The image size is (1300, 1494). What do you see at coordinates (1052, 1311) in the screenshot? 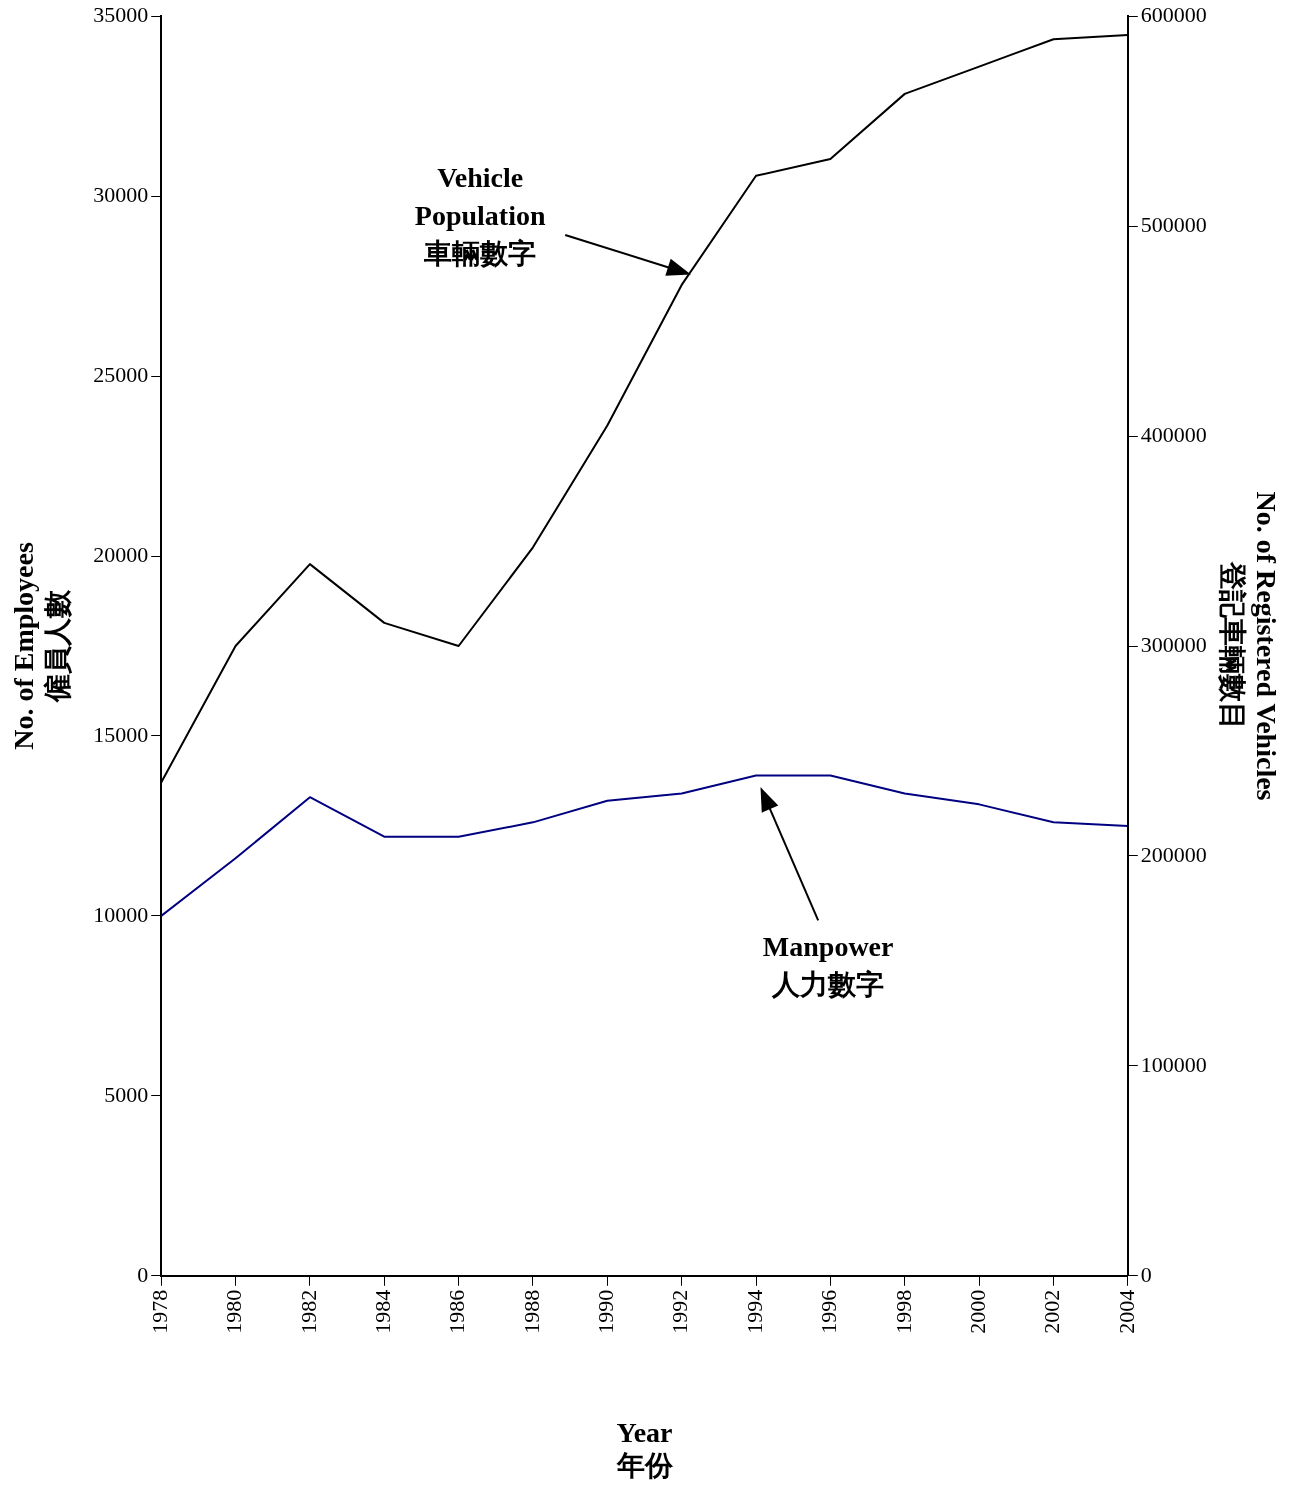
I see `x-tick-label: 2002` at bounding box center [1052, 1311].